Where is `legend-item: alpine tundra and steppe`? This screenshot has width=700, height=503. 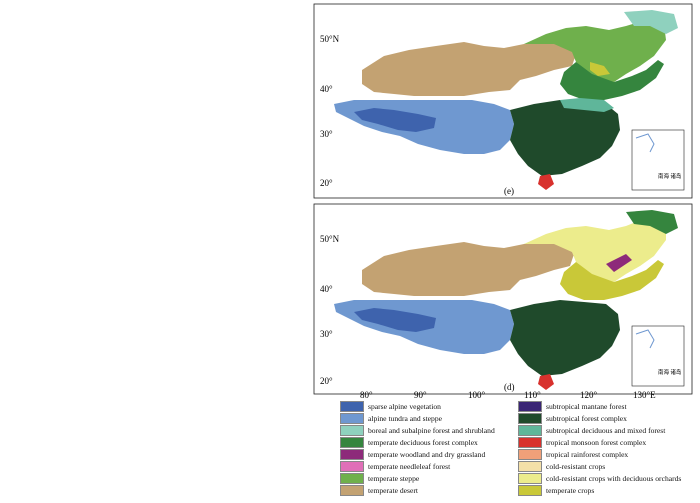
legend-item: alpine tundra and steppe is located at coordinates (391, 418).